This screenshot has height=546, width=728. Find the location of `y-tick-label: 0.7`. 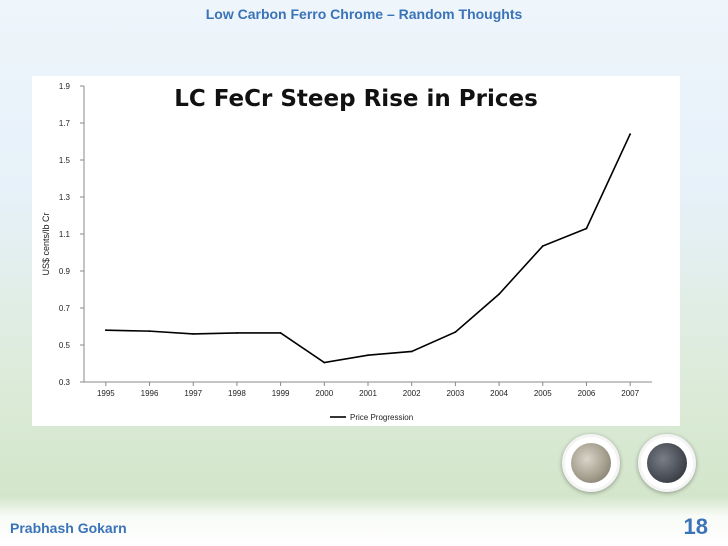

y-tick-label: 0.7 is located at coordinates (65, 308).